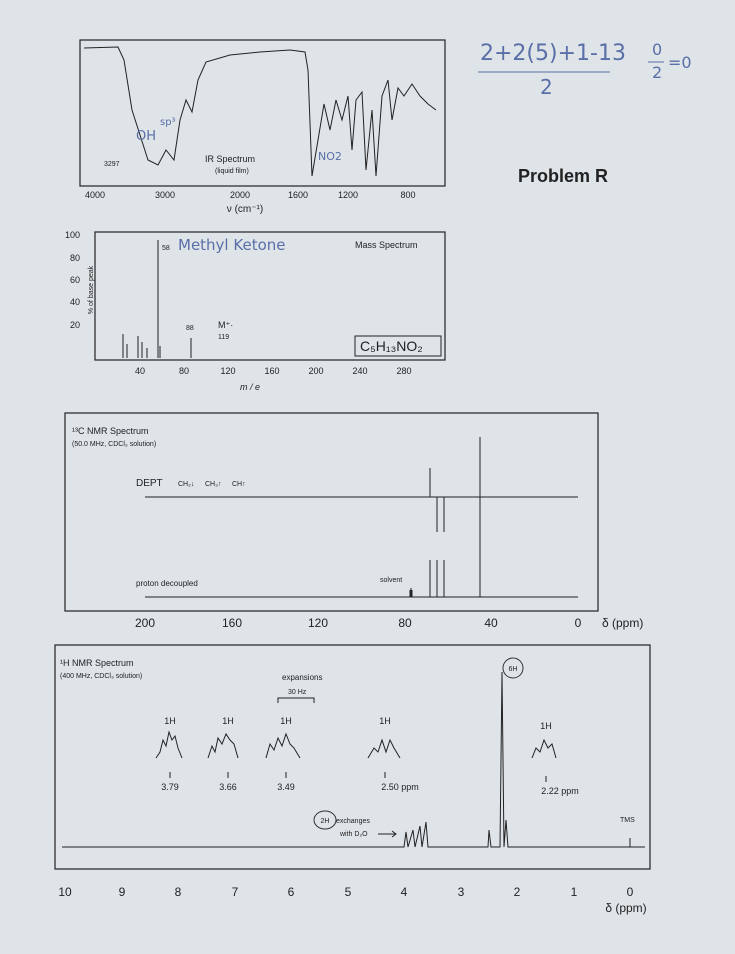 Image resolution: width=735 pixels, height=954 pixels. I want to click on c13-tick: 0, so click(578, 623).